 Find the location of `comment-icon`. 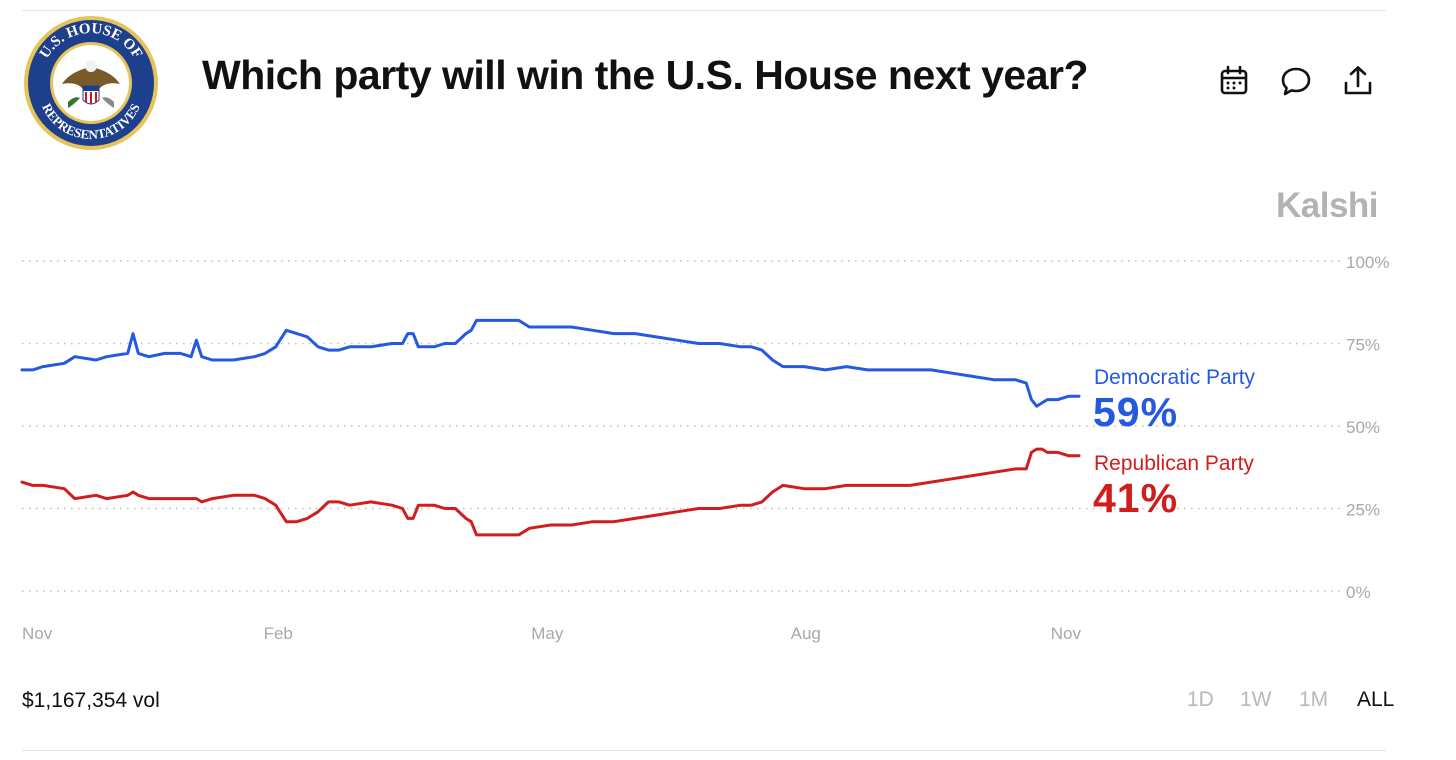

comment-icon is located at coordinates (1296, 81).